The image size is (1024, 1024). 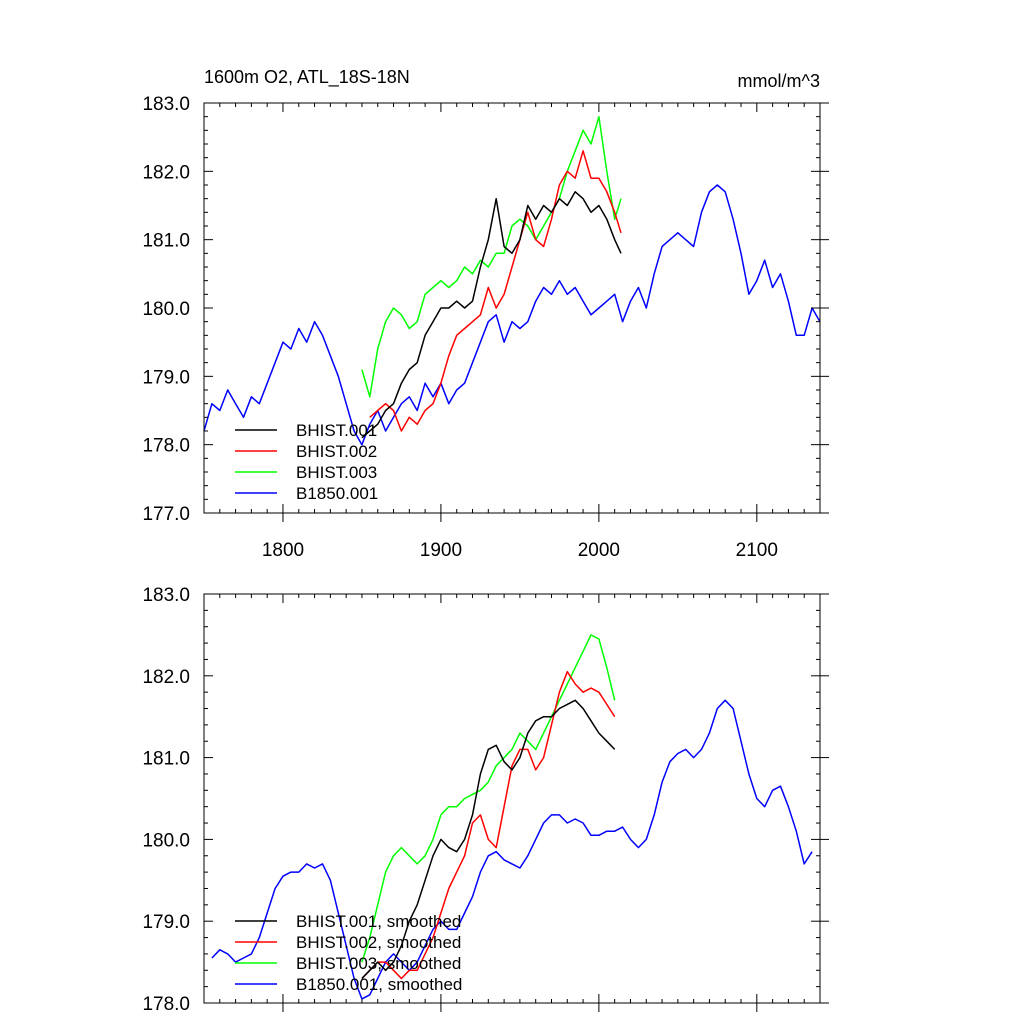 I want to click on legend-label-2: BHIST.003, so click(x=336, y=472).